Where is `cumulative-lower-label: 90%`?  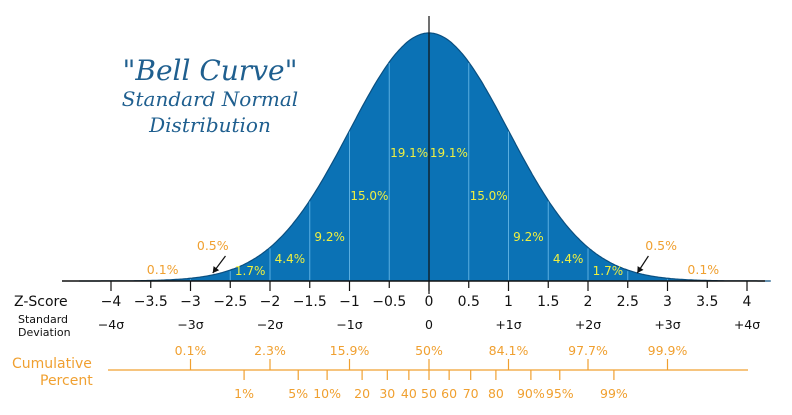 cumulative-lower-label: 90% is located at coordinates (531, 393).